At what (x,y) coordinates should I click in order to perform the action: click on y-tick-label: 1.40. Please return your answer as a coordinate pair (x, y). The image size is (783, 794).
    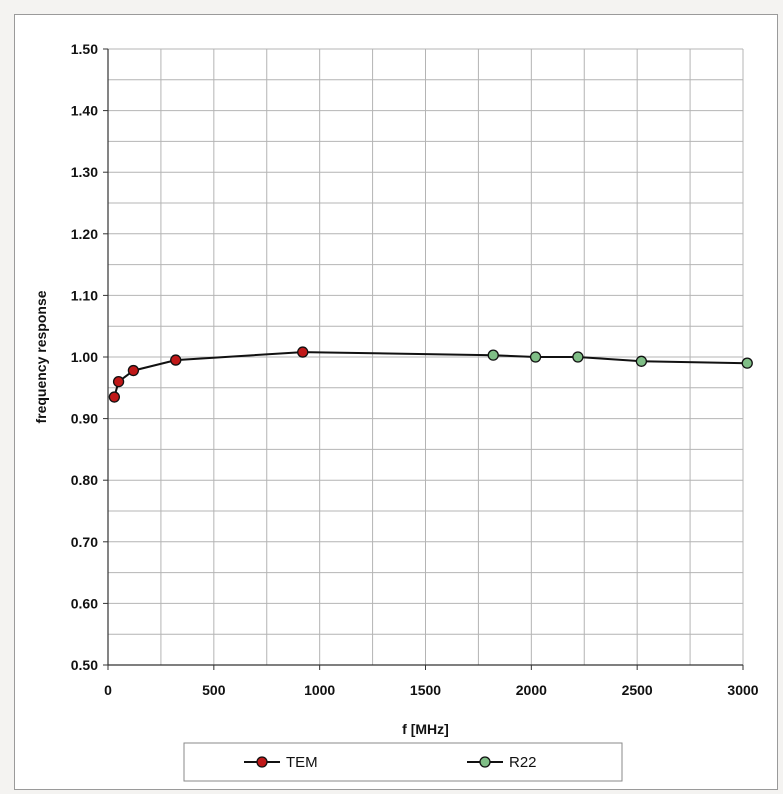
    Looking at the image, I should click on (84, 111).